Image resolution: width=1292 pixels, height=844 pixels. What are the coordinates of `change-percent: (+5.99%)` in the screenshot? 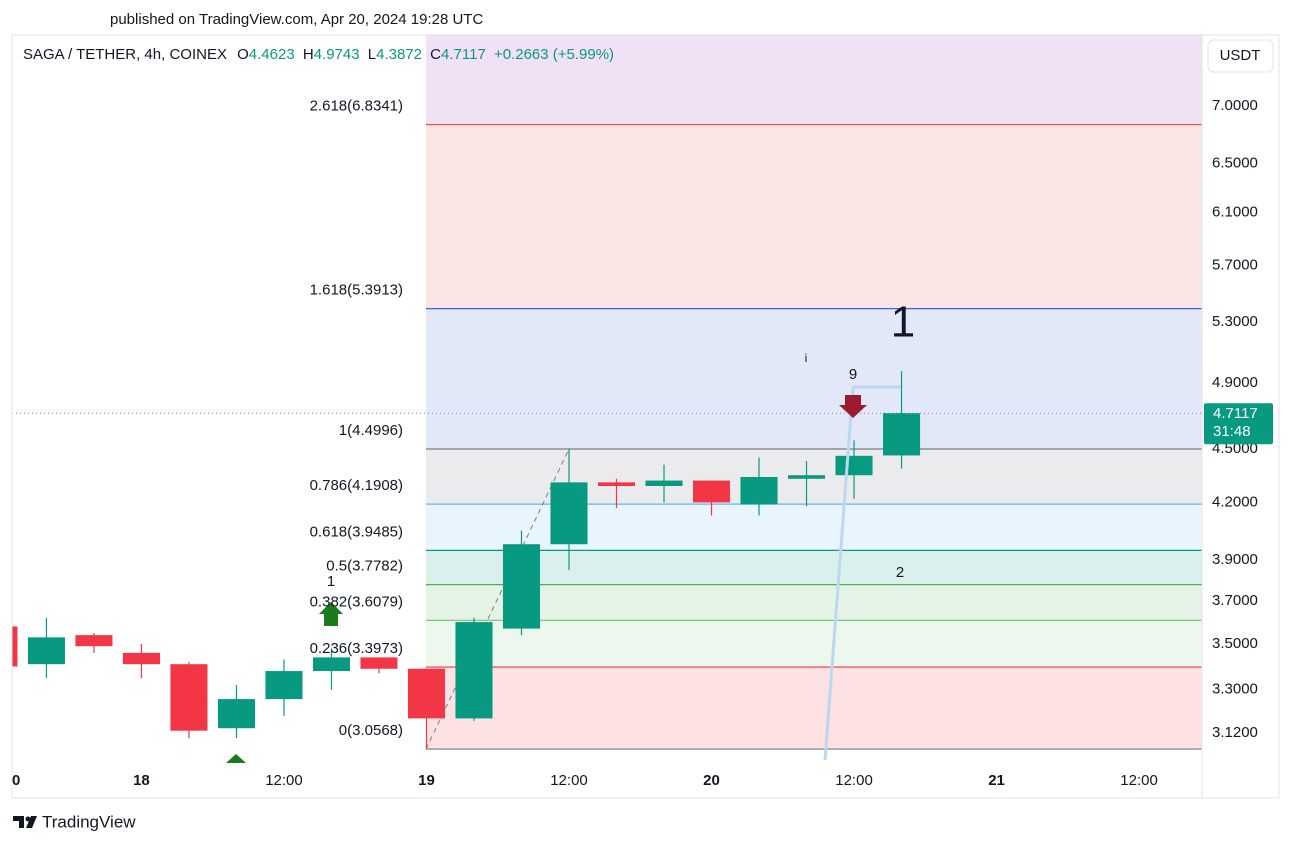 It's located at (583, 54).